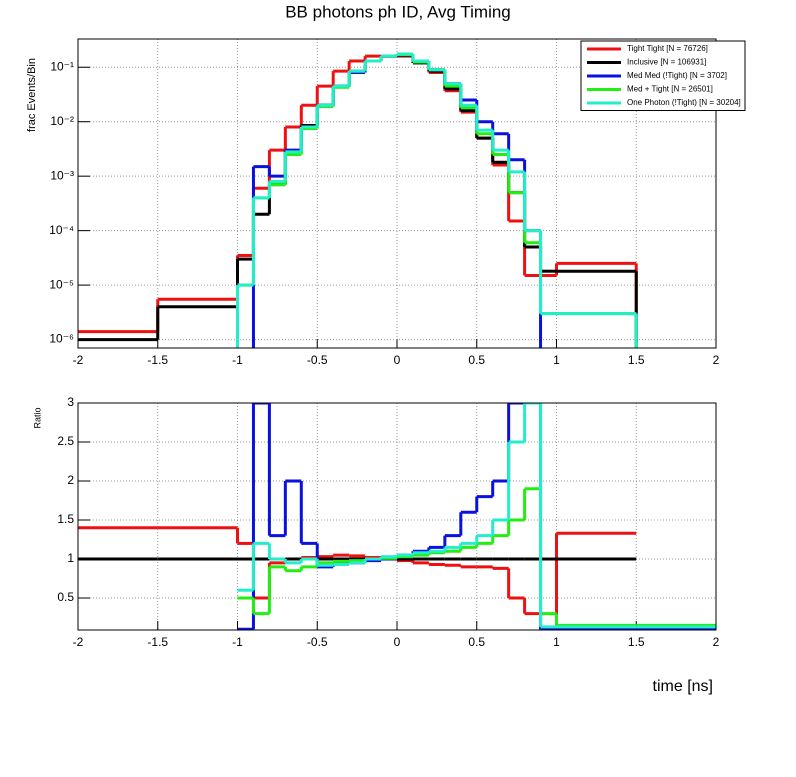  Describe the element at coordinates (62, 175) in the screenshot. I see `y-tick-label: 10⁻³` at that location.